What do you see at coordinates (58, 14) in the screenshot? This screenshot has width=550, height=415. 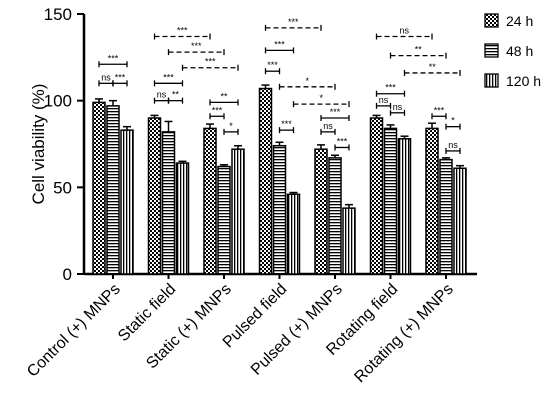 I see `y-tick-label: 150` at bounding box center [58, 14].